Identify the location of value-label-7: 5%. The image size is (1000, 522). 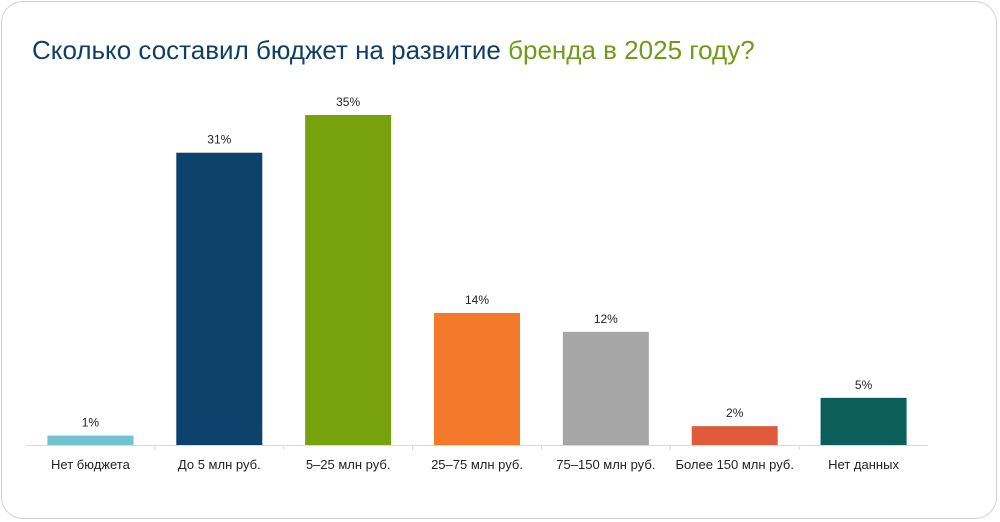
(864, 385).